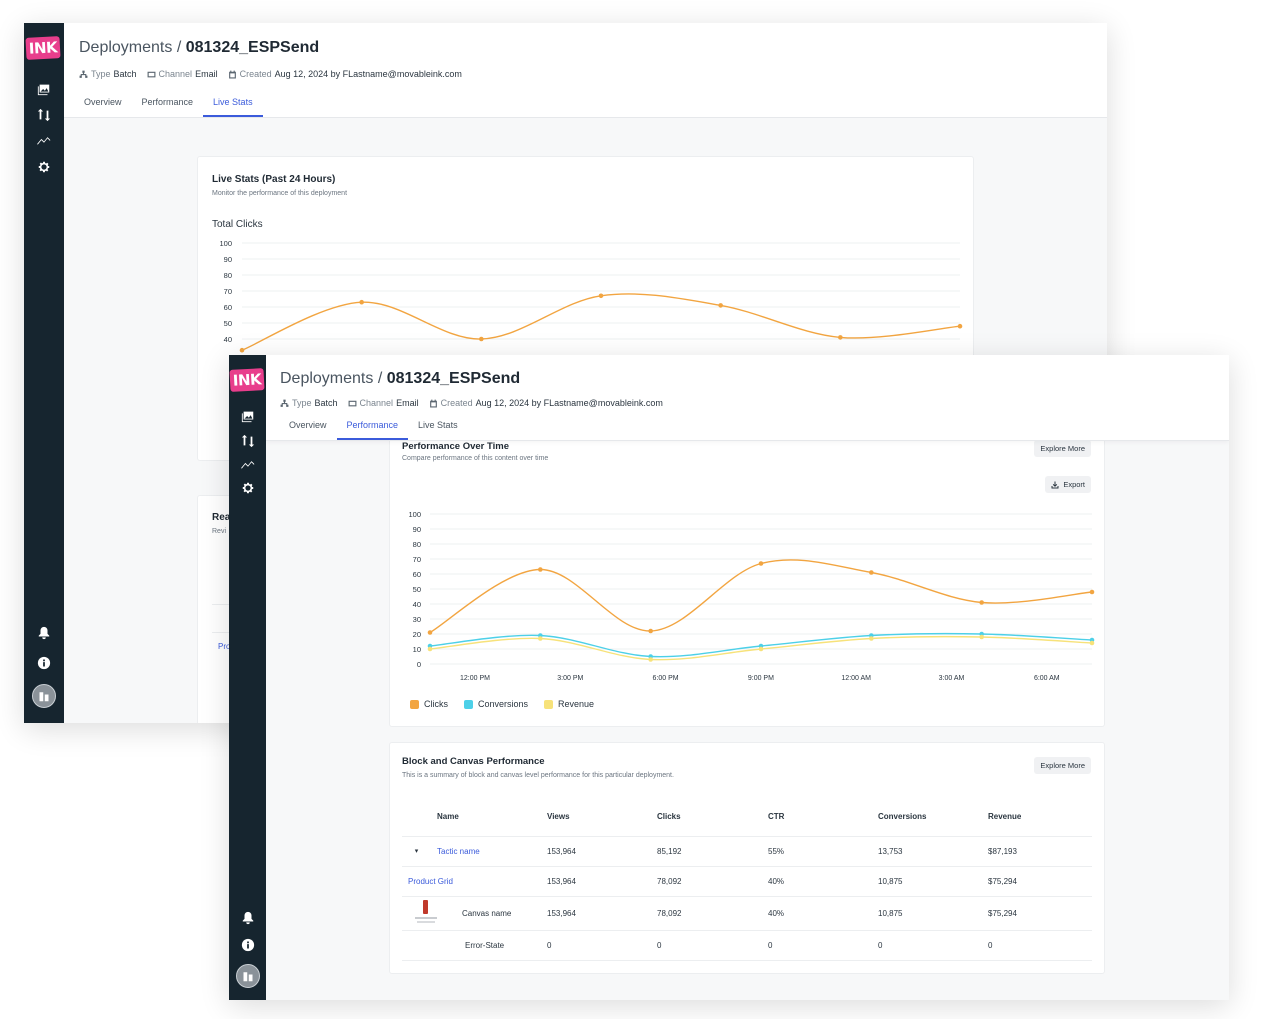  What do you see at coordinates (817, 945) in the screenshot?
I see `cell-ctr: 0` at bounding box center [817, 945].